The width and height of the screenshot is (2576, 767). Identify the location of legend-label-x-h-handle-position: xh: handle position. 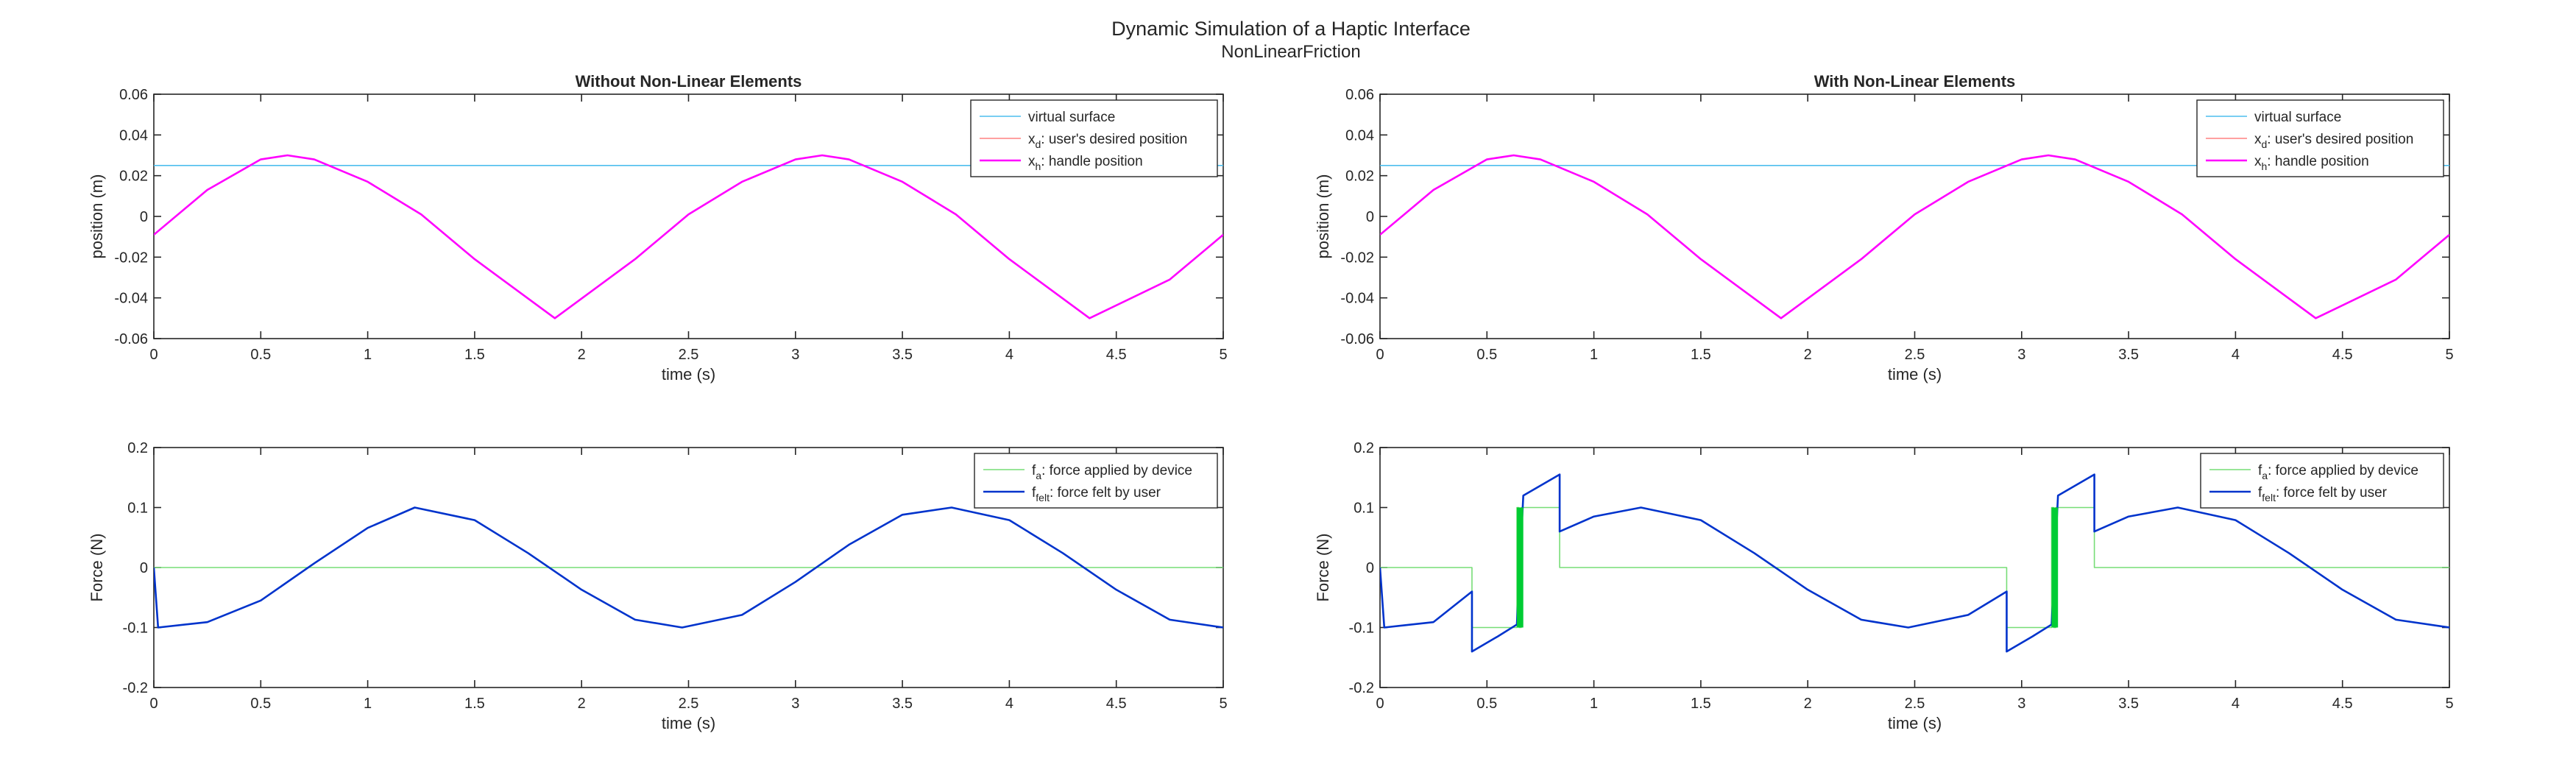
(2311, 163).